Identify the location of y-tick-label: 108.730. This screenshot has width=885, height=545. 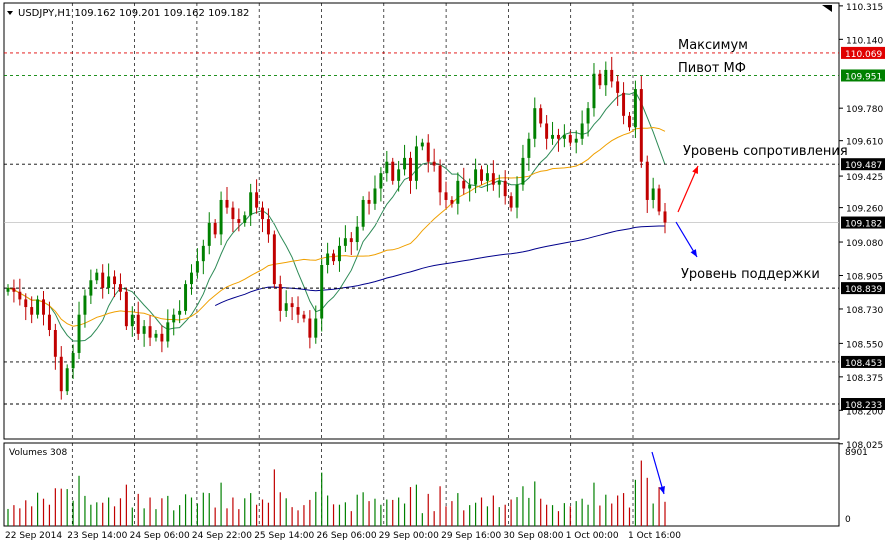
(864, 311).